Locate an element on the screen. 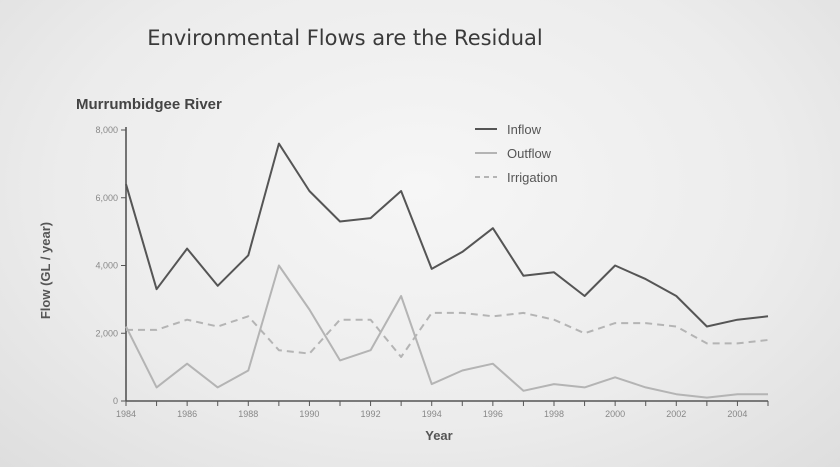 This screenshot has height=467, width=840. x-tick-label: 1992 is located at coordinates (371, 414).